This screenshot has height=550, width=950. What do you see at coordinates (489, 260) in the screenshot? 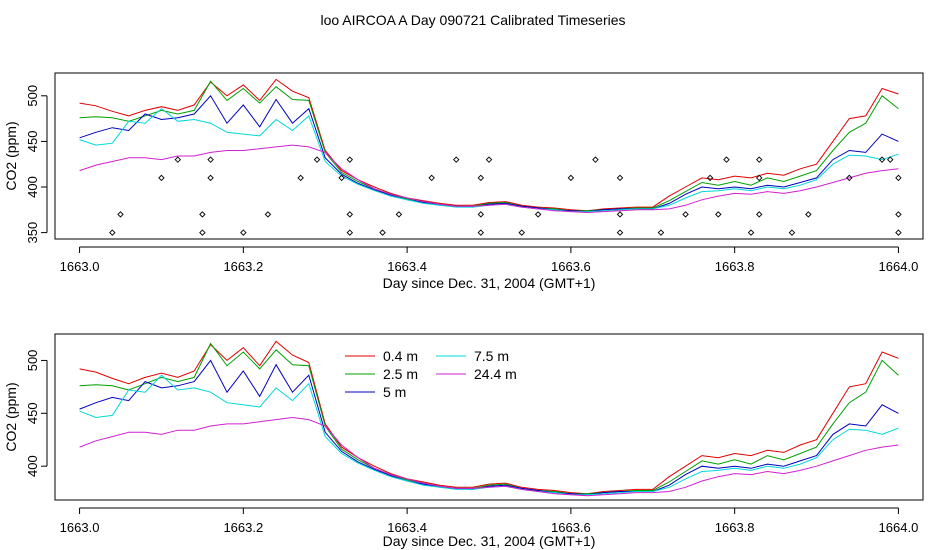
I see `top-x-axis: 1663.0 1663.2 1663.4 1663.6 1663.8 1664.0` at bounding box center [489, 260].